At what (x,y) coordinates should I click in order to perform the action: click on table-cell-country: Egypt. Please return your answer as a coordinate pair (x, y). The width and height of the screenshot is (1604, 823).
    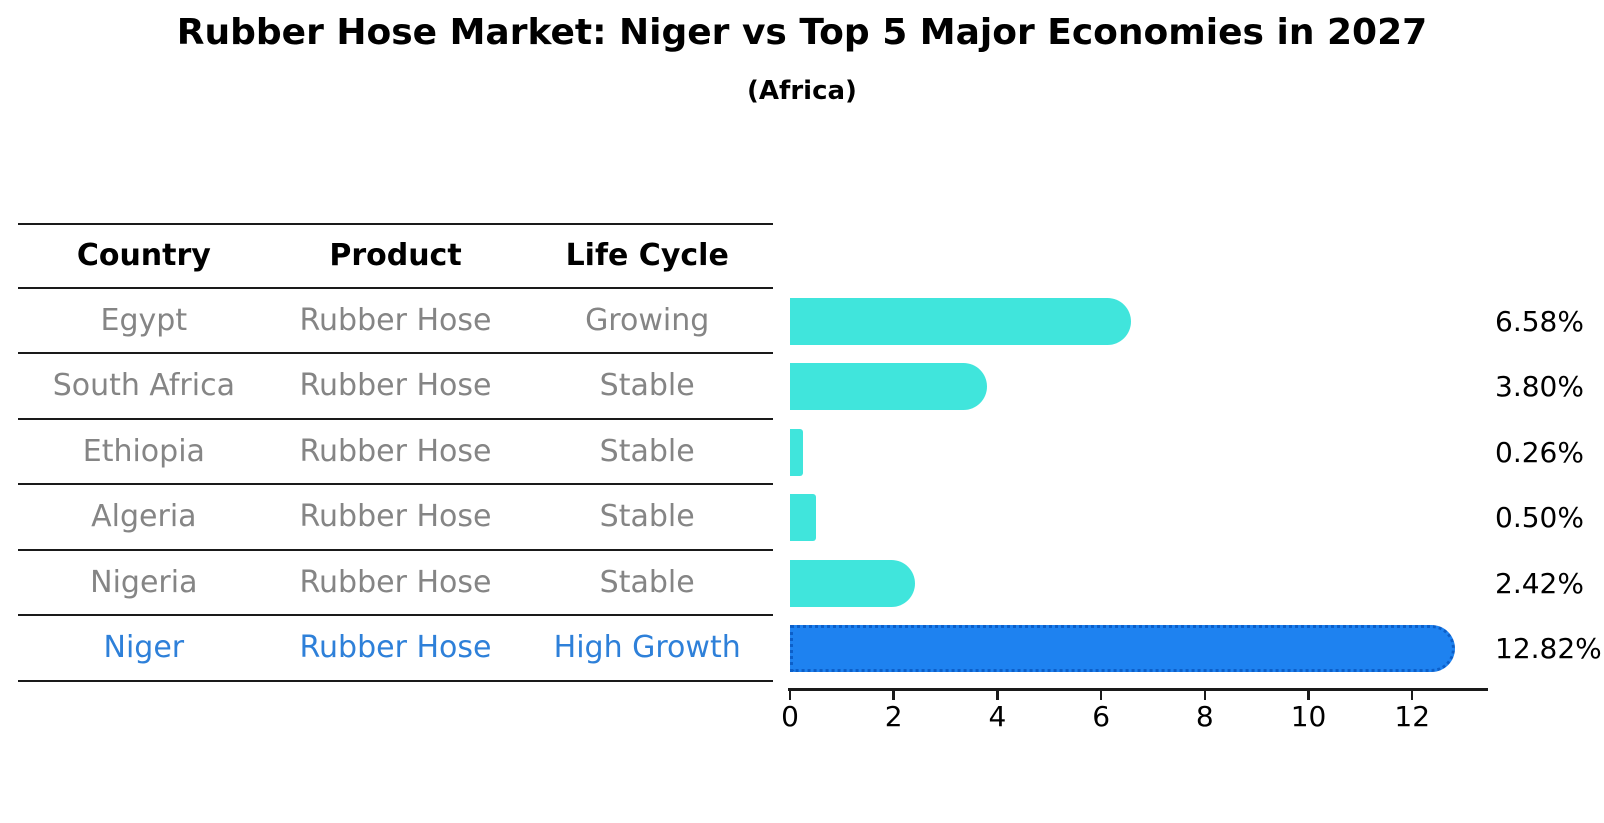
    Looking at the image, I should click on (144, 320).